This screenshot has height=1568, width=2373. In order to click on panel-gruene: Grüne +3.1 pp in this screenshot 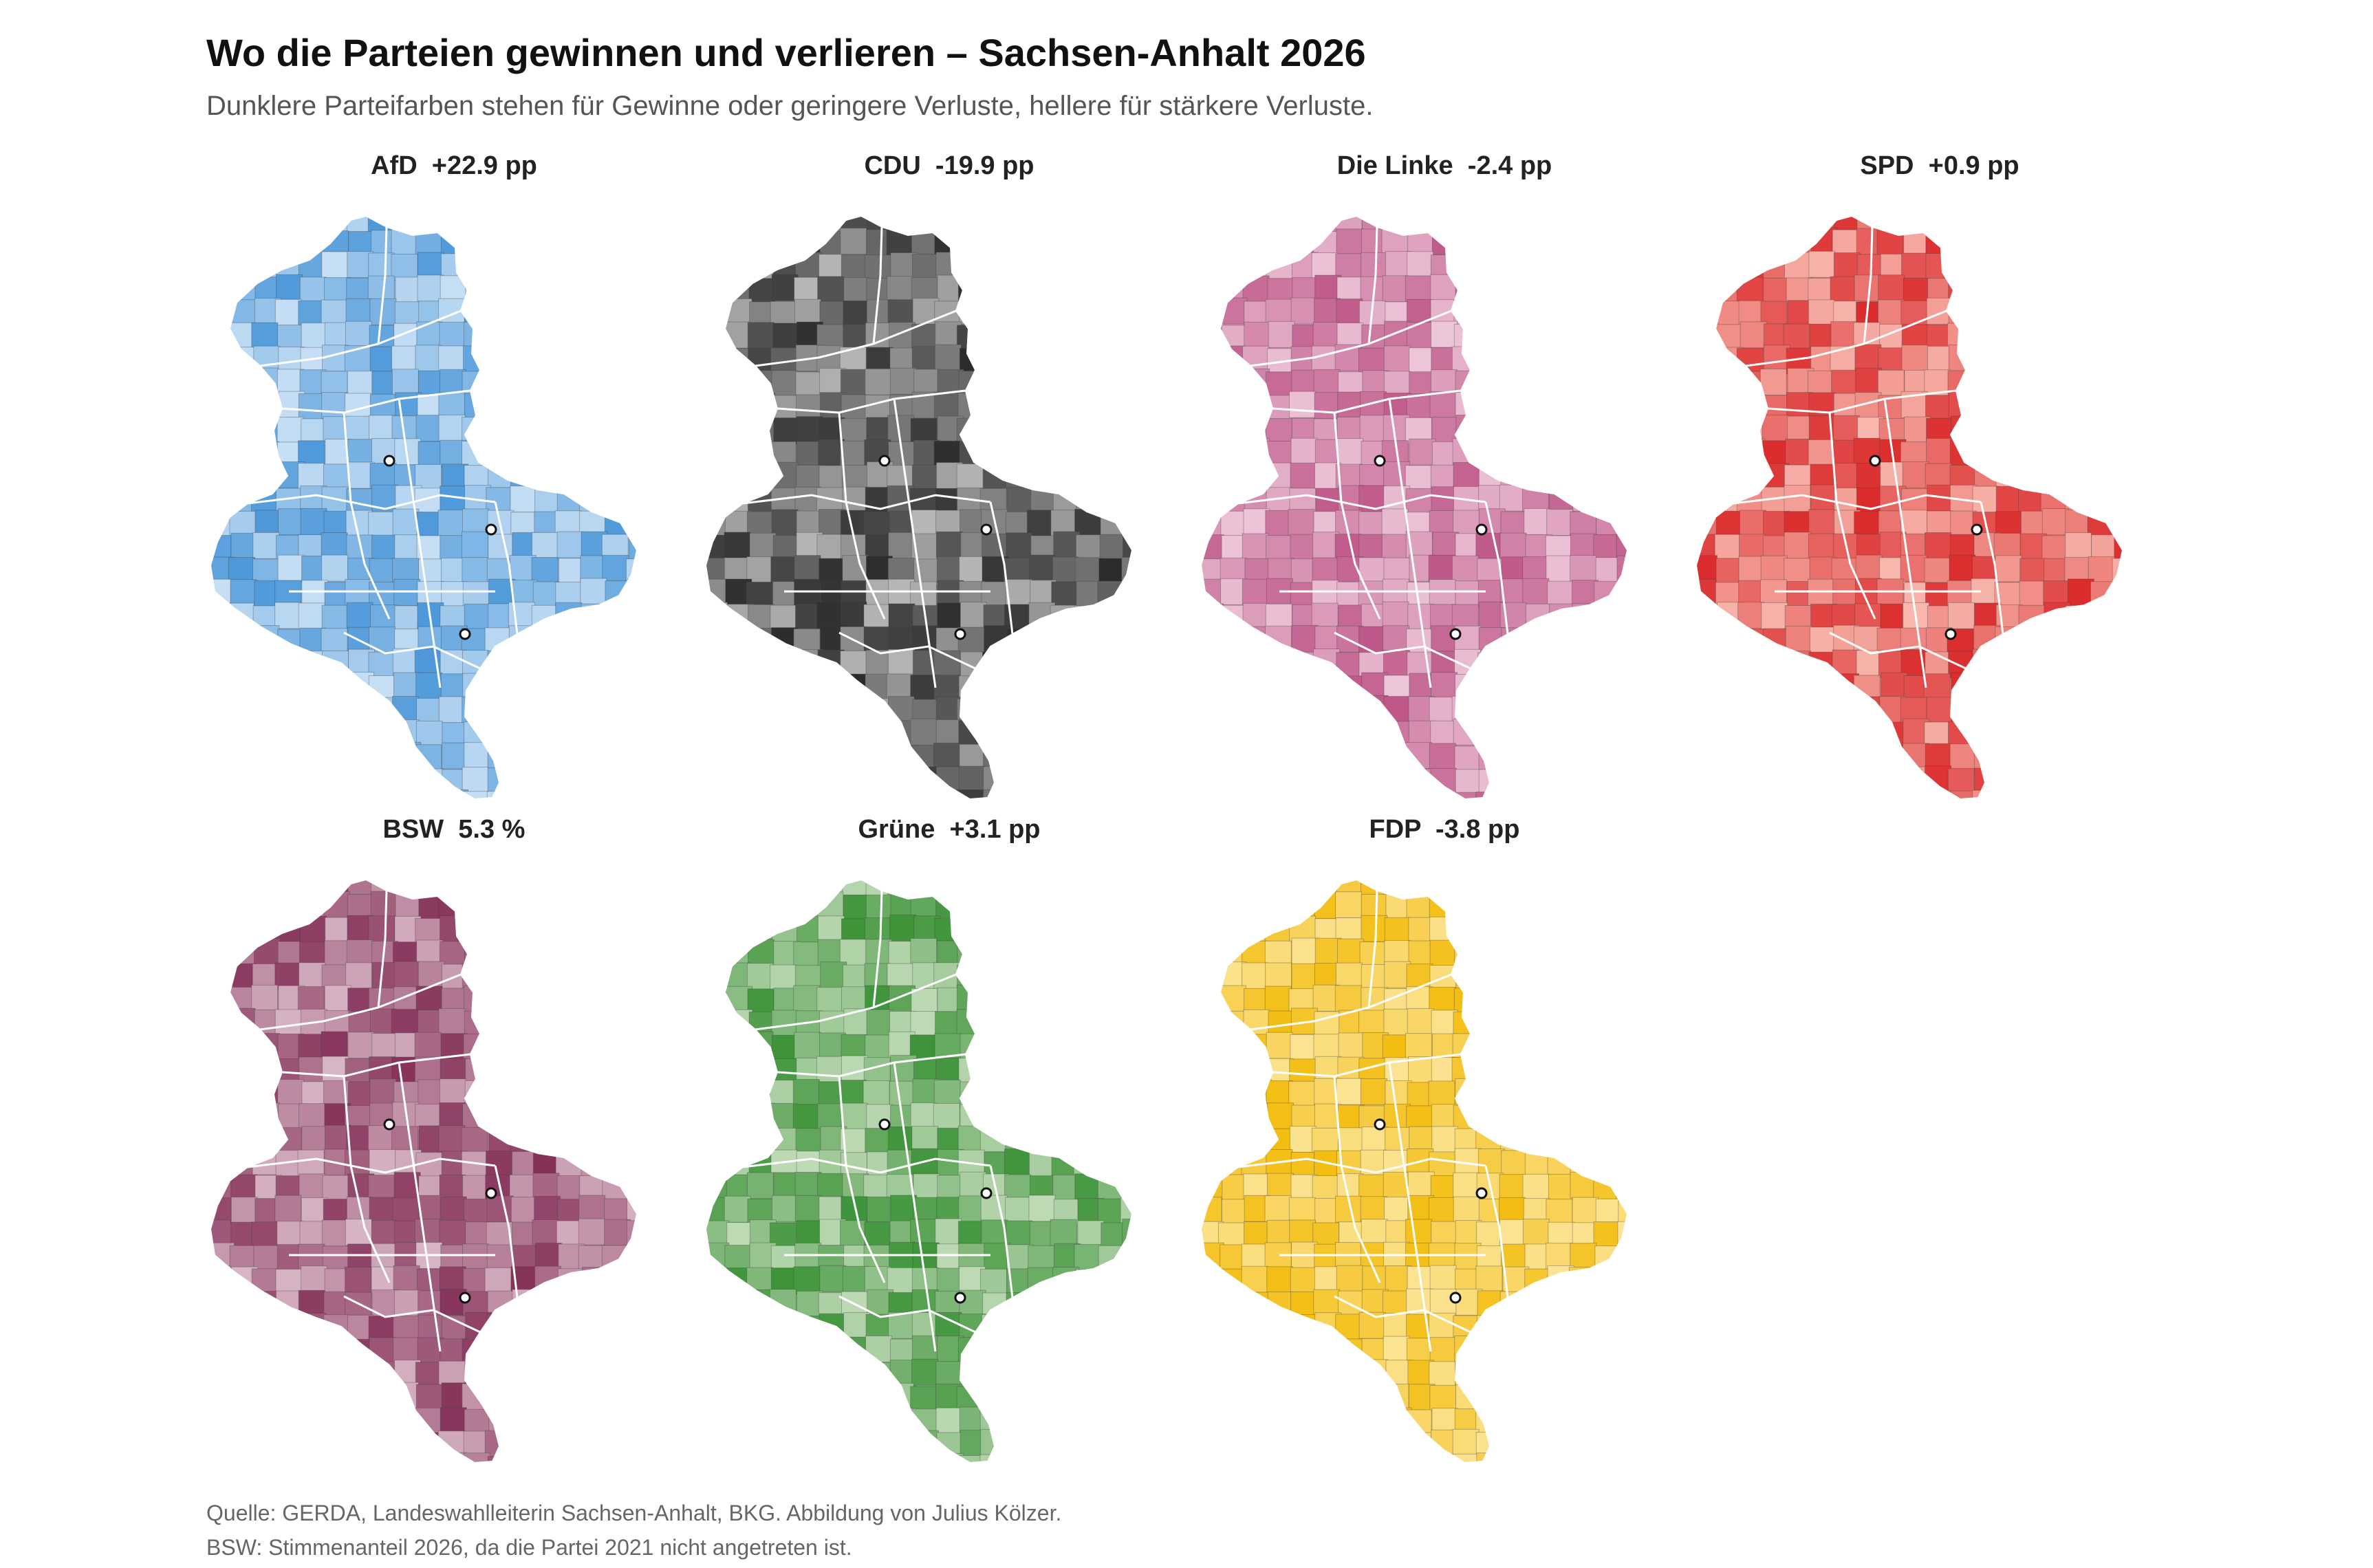, I will do `click(949, 1145)`.